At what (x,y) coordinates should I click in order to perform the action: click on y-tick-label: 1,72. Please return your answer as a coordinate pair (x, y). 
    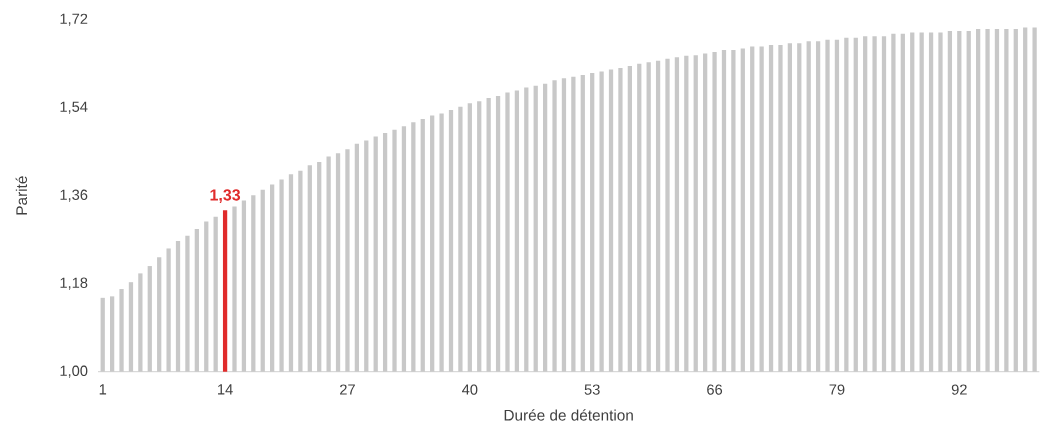
    Looking at the image, I should click on (74, 19).